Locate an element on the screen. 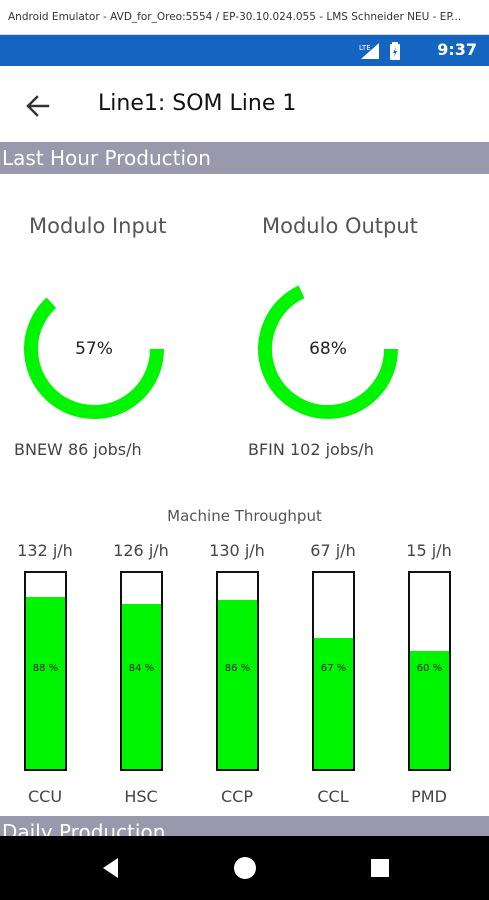  machine-bar-frame: 67 % is located at coordinates (333, 671).